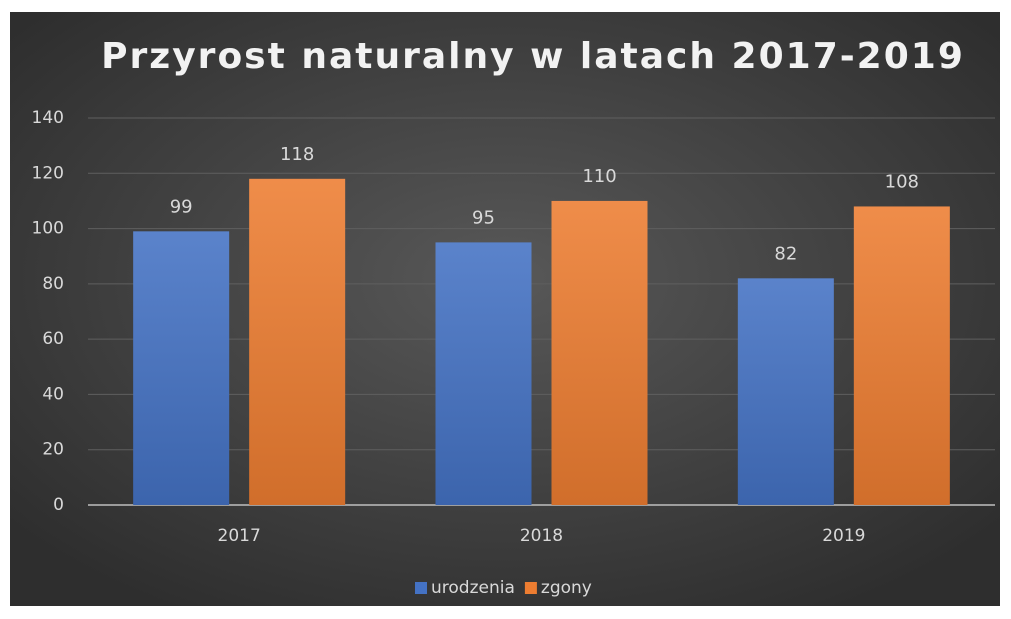 This screenshot has width=1011, height=619. What do you see at coordinates (566, 588) in the screenshot?
I see `legend-label: zgony` at bounding box center [566, 588].